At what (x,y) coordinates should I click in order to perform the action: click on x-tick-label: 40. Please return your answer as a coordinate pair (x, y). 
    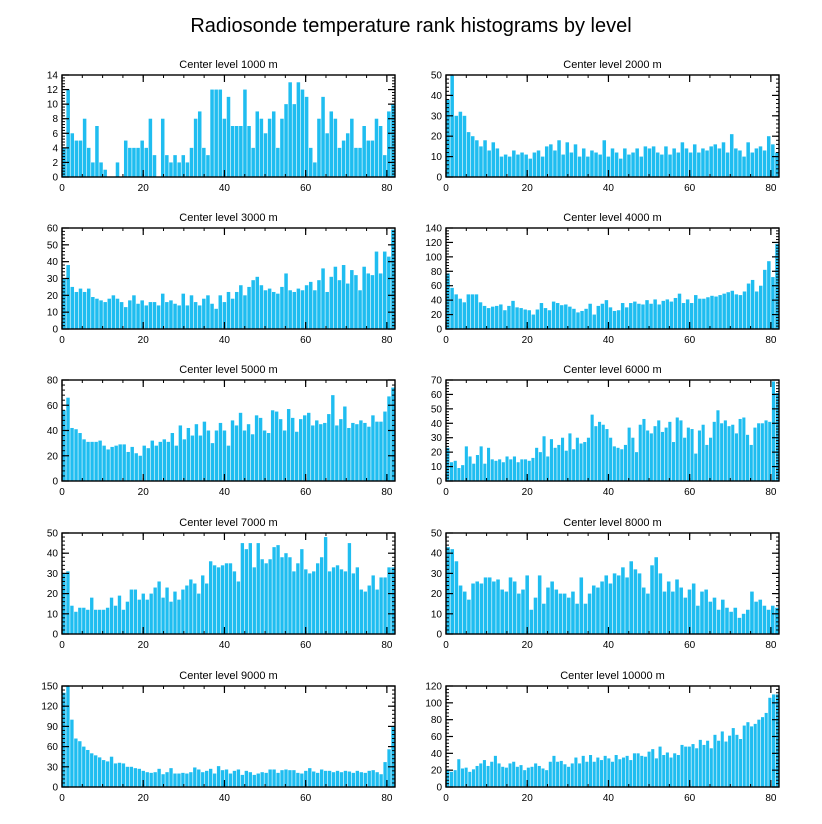
    Looking at the image, I should click on (225, 798).